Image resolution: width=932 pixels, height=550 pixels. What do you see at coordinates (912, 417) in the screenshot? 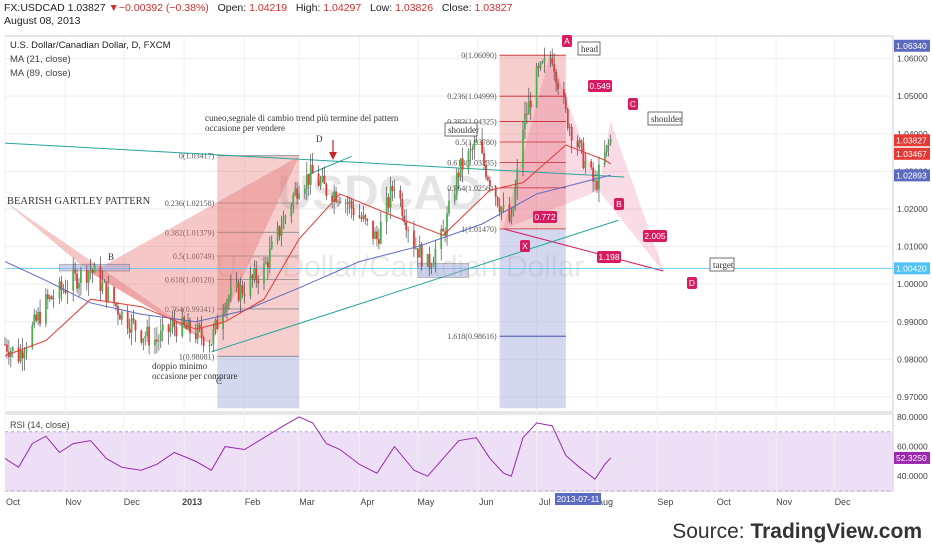
I see `rsi-y-tick-label: 80.0000` at bounding box center [912, 417].